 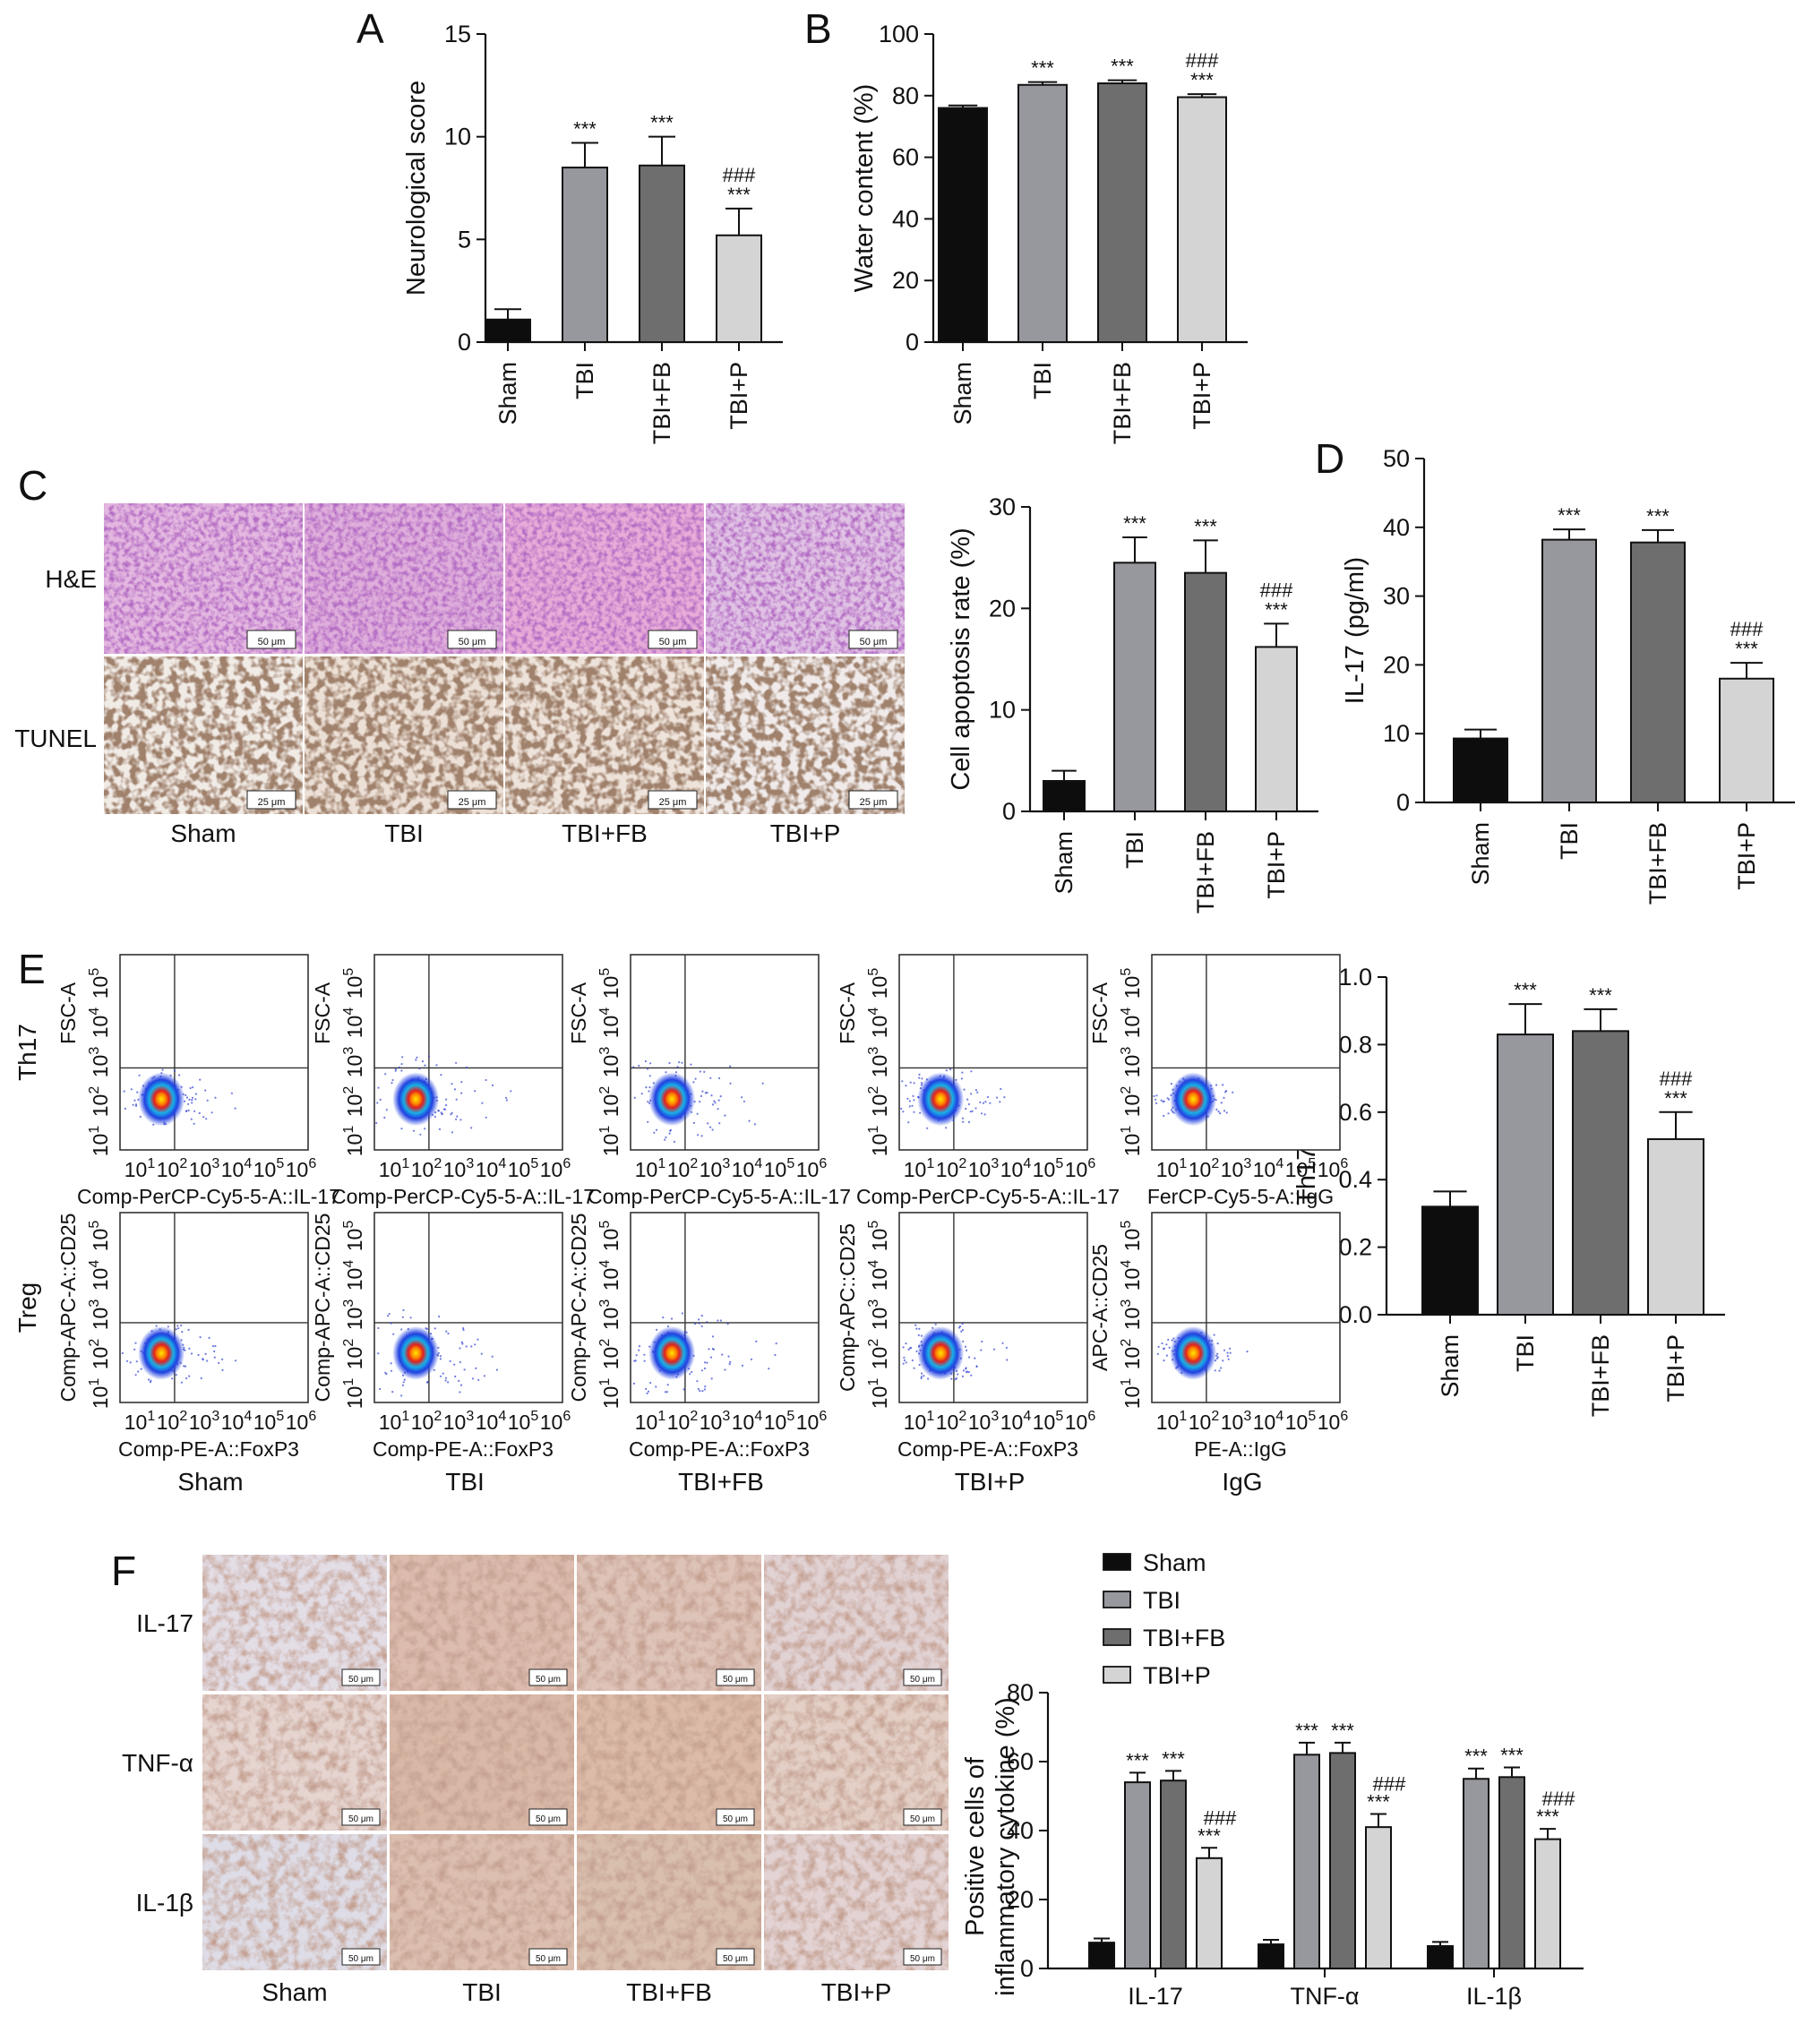 I want to click on y-tick-label: 15, so click(x=457, y=34).